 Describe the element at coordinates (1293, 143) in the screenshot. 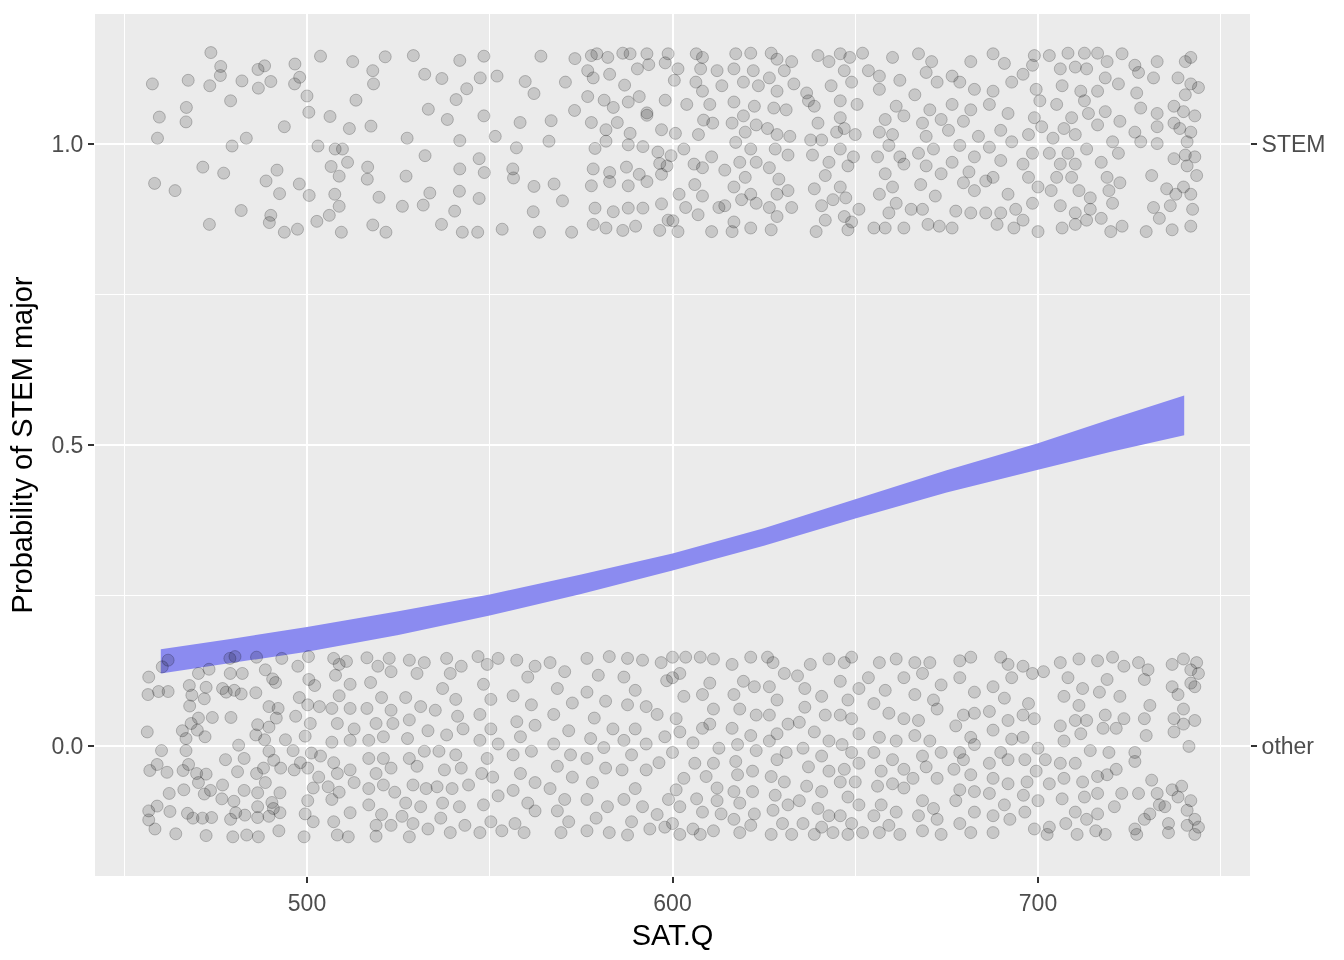

I see `category-label: STEM` at that location.